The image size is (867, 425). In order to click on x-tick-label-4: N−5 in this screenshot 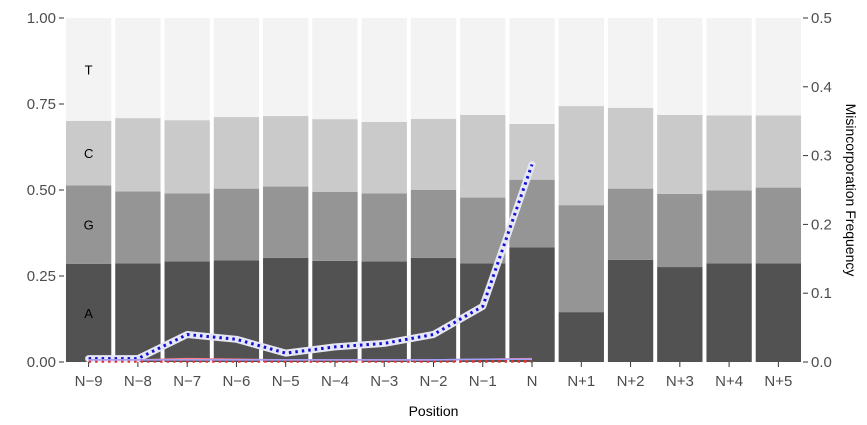, I will do `click(286, 381)`.